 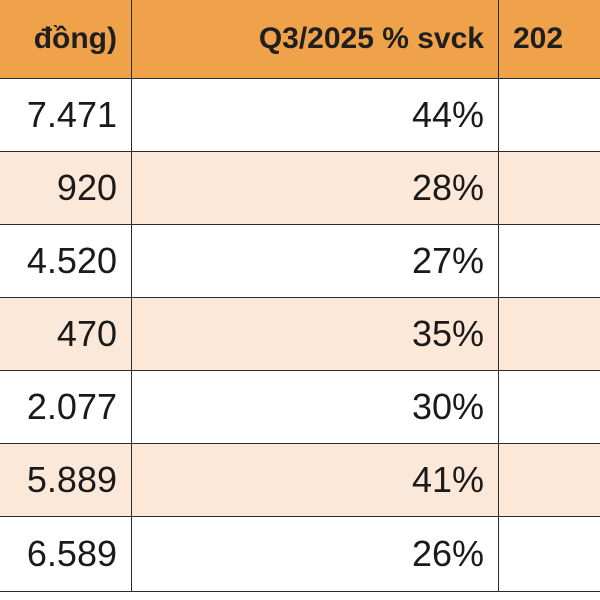 I want to click on table-row: 920 28%, so click(x=300, y=187).